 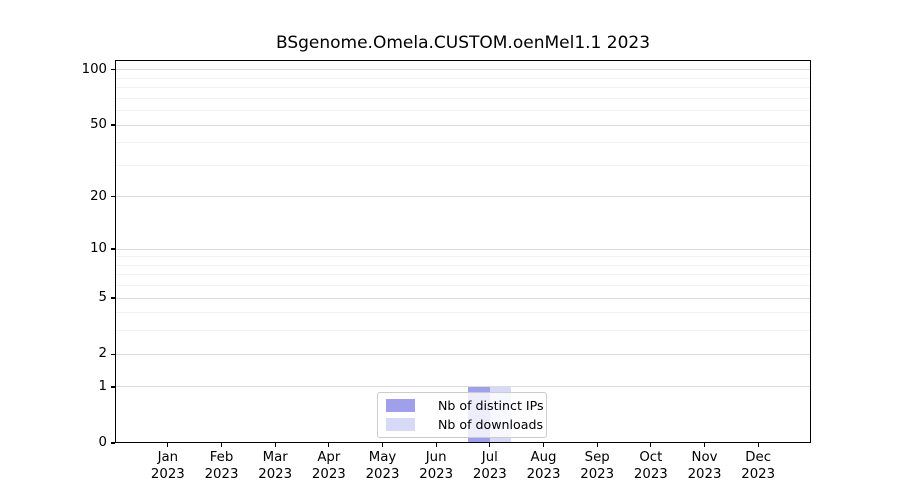 I want to click on x-tick-label: Mar 2023, so click(x=275, y=466).